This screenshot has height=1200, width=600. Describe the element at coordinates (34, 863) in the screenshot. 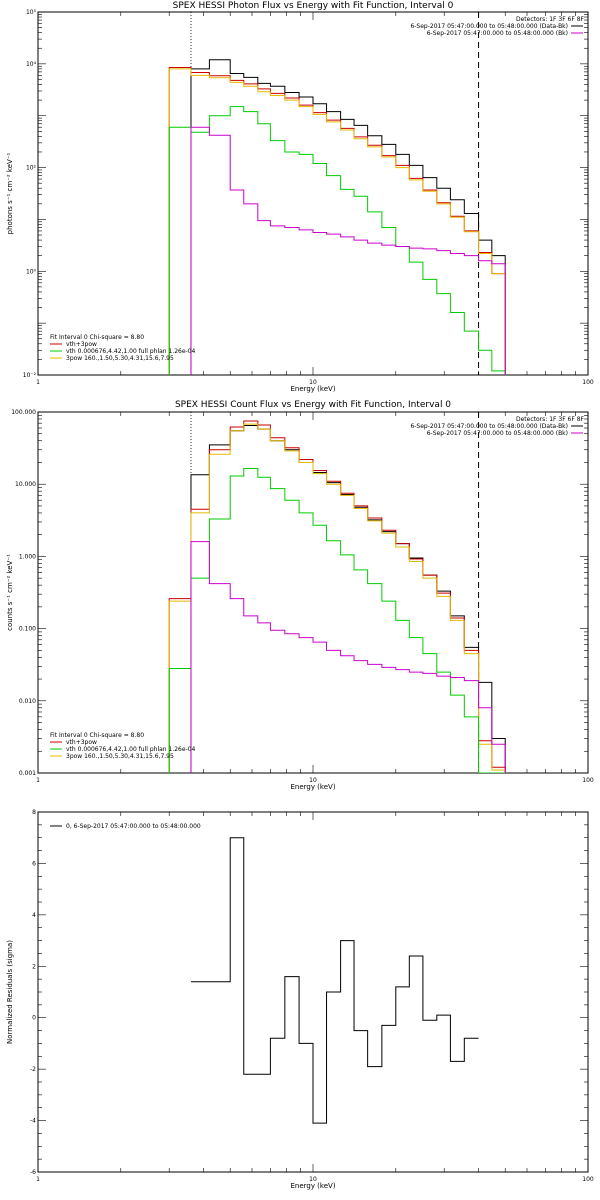

I see `y-tick-label: 6` at that location.